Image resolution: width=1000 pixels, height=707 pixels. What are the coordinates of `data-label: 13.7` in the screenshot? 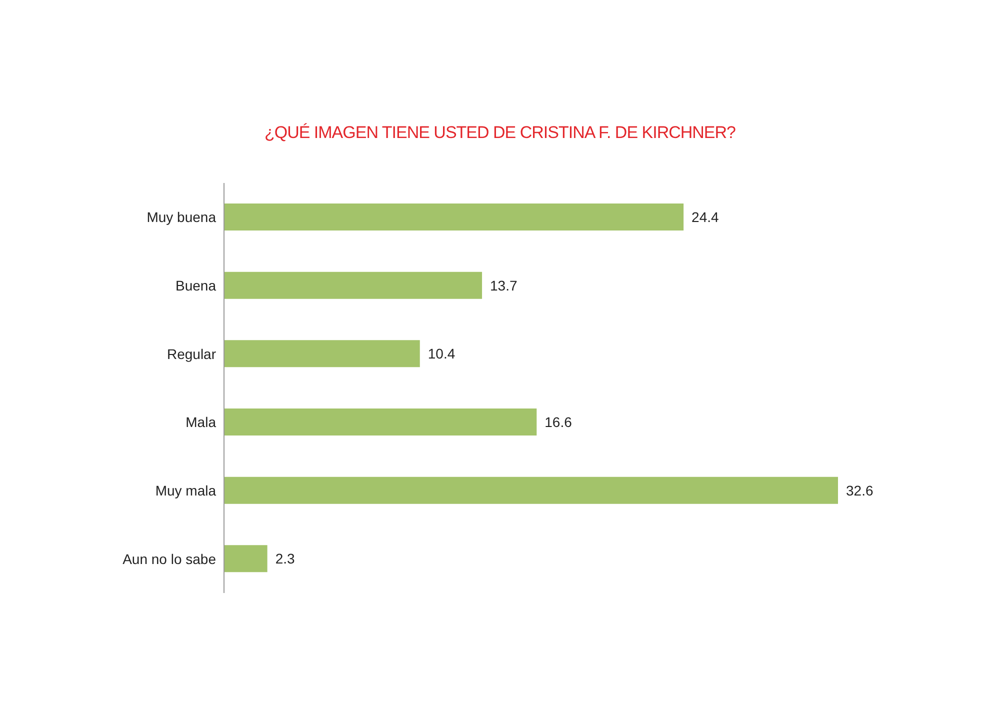 It's located at (504, 285).